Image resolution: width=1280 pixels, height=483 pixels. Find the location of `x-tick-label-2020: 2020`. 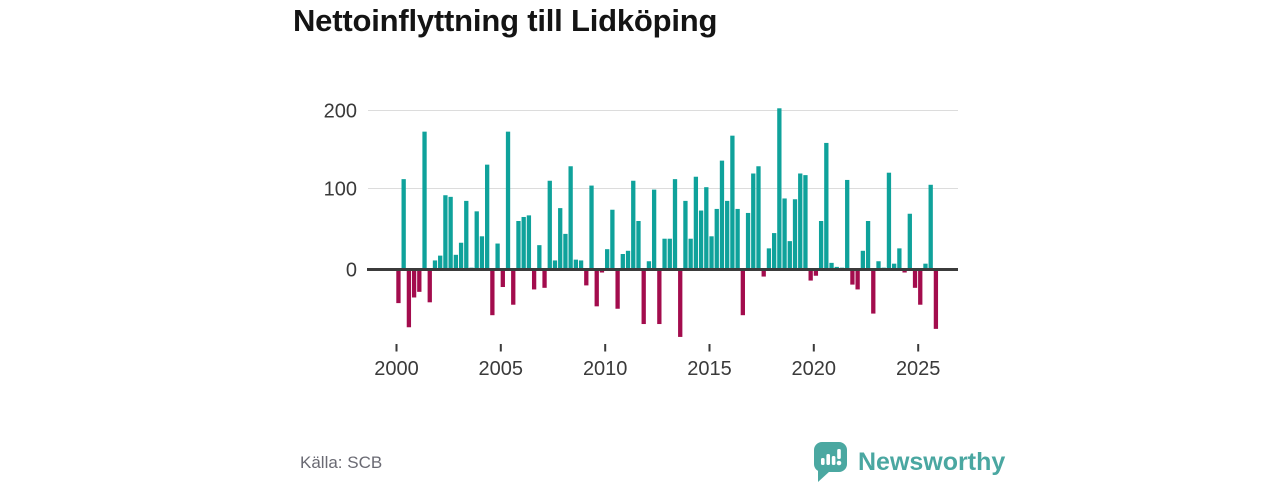

x-tick-label-2020: 2020 is located at coordinates (814, 369).